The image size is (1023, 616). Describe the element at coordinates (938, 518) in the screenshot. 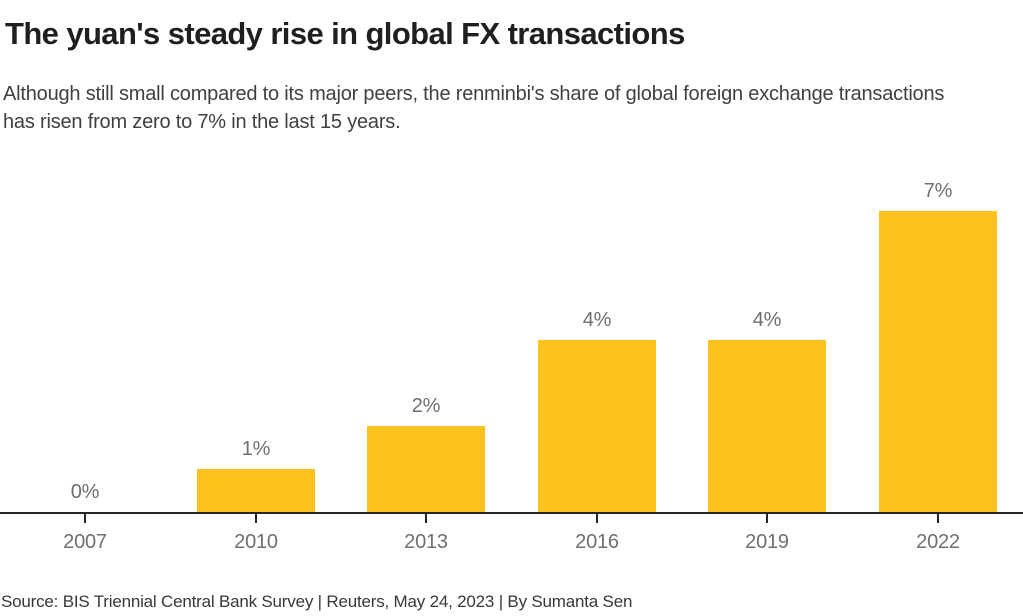

I see `axis-tick-2022` at that location.